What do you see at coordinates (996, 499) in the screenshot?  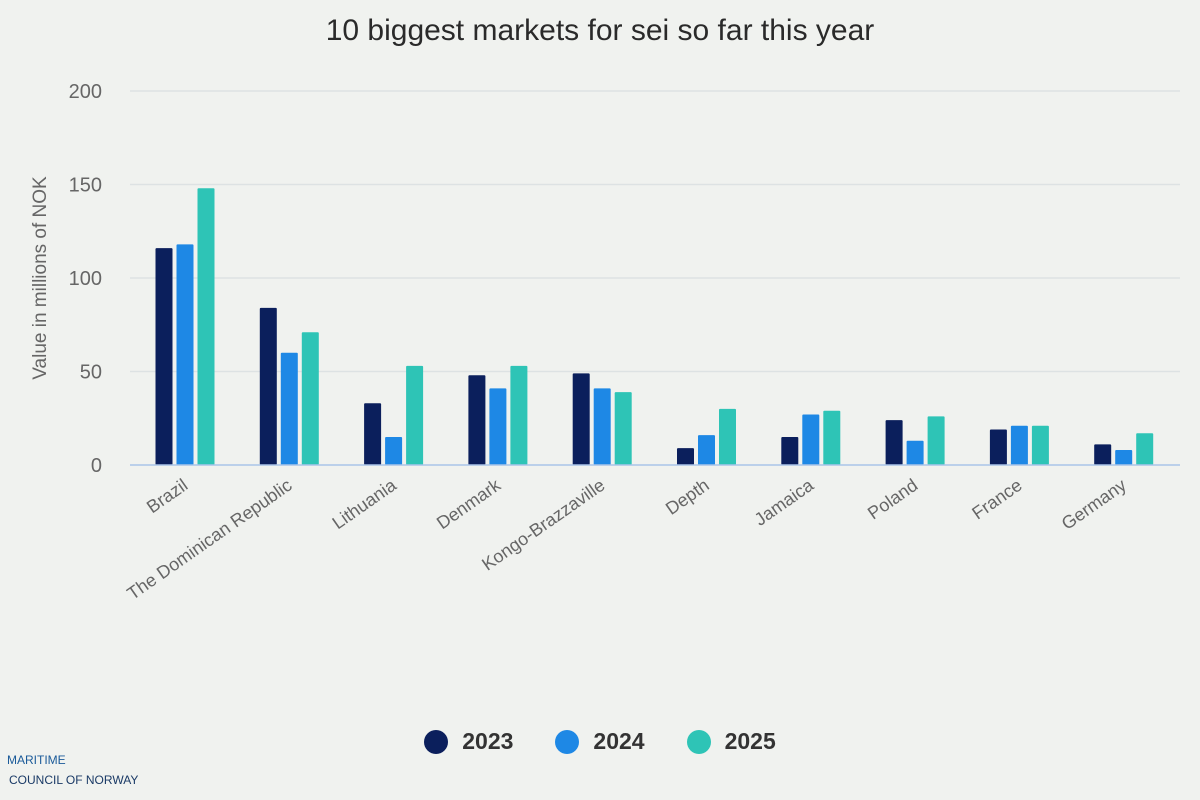 I see `x-category-label: France` at bounding box center [996, 499].